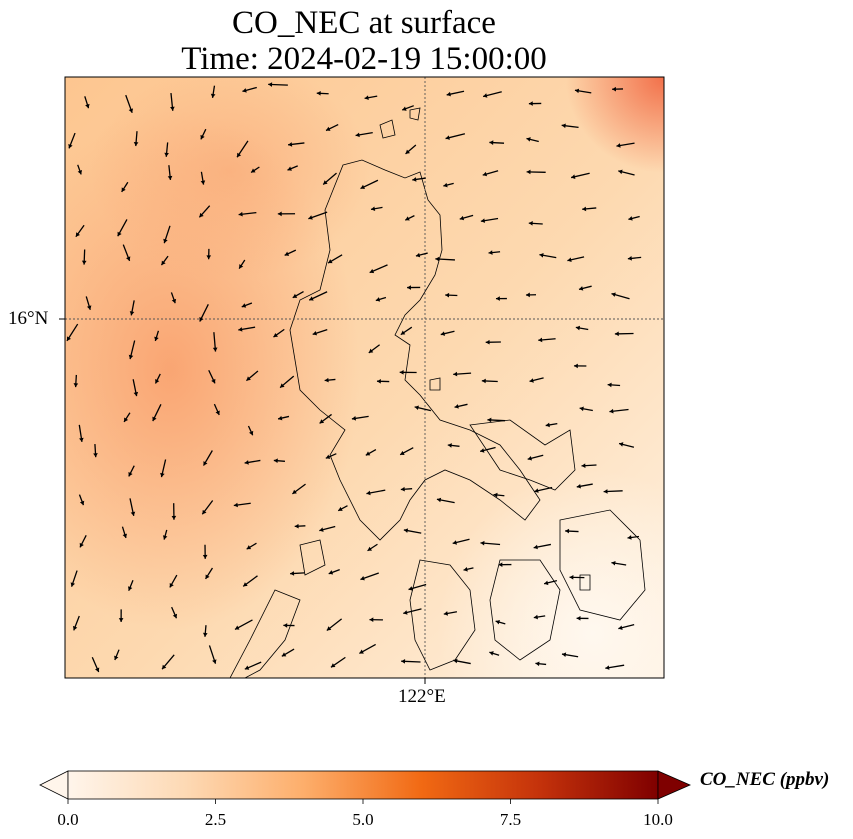  I want to click on colorbar-tick-label: 5.0, so click(363, 819).